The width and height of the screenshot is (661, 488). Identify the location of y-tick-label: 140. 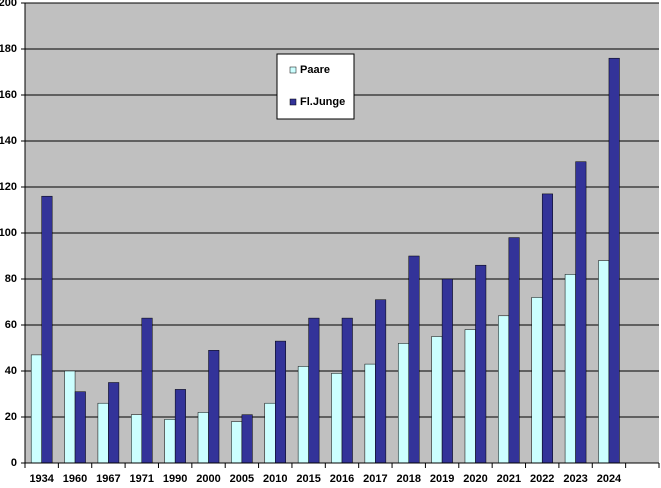
(8, 141).